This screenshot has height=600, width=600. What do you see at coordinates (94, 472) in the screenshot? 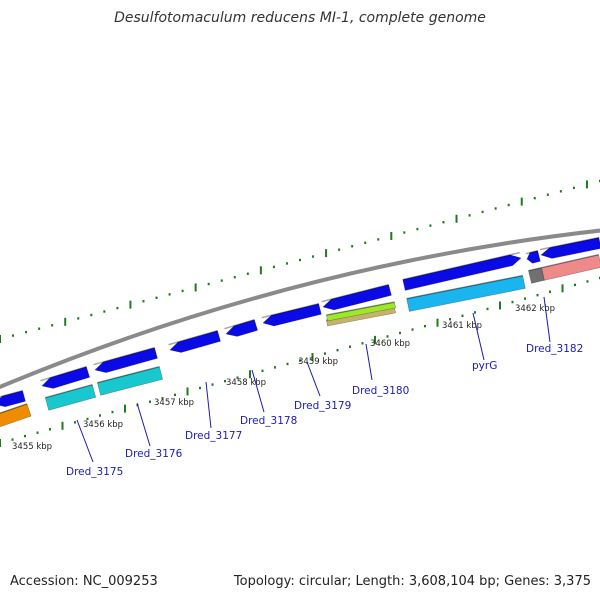
I see `gene-label: Dred_3175` at bounding box center [94, 472].